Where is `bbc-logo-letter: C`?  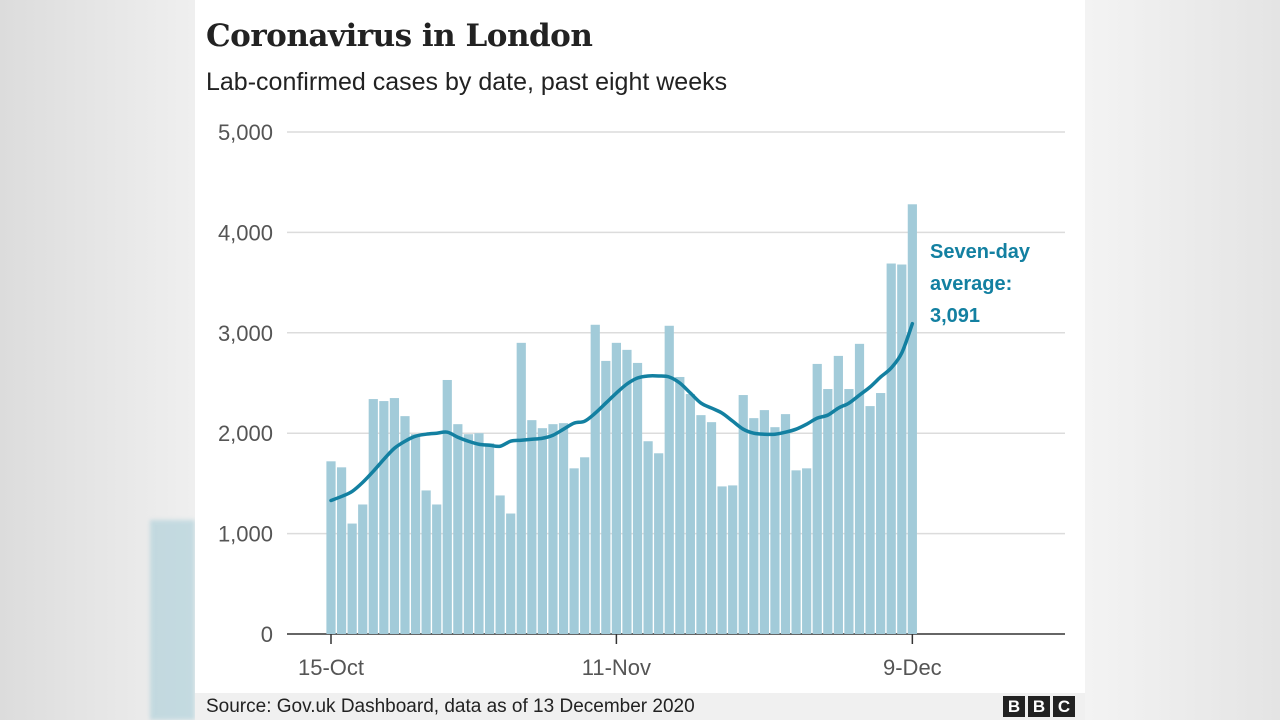 bbc-logo-letter: C is located at coordinates (1064, 706).